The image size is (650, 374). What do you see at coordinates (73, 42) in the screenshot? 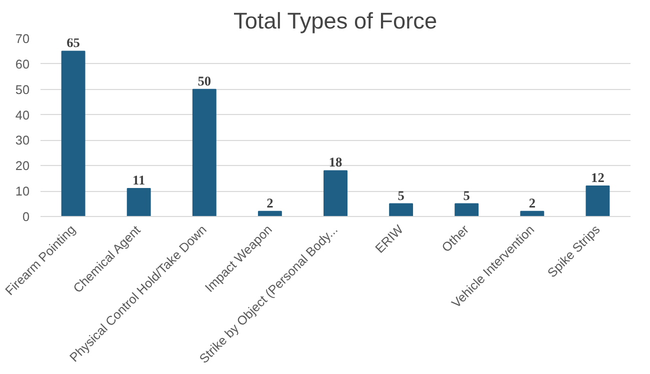
I see `data-label: 65` at bounding box center [73, 42].